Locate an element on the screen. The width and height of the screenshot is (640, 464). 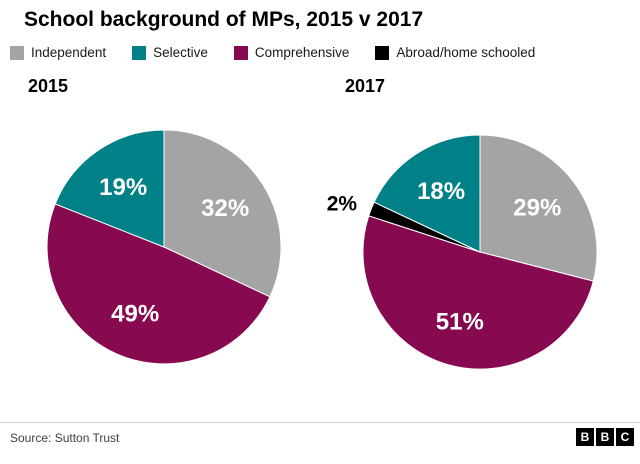
slice-label-abroad-home-schooled: 2% is located at coordinates (342, 203).